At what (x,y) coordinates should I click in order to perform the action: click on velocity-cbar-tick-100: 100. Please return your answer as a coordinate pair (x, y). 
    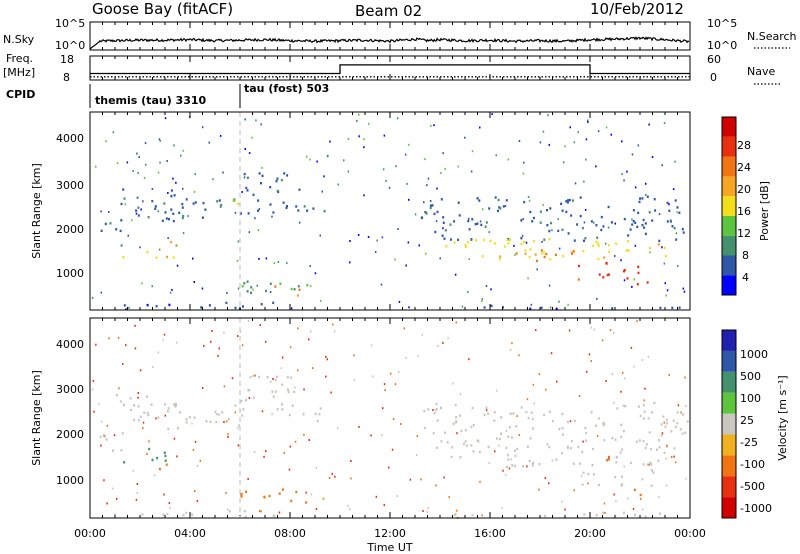
    Looking at the image, I should click on (750, 398).